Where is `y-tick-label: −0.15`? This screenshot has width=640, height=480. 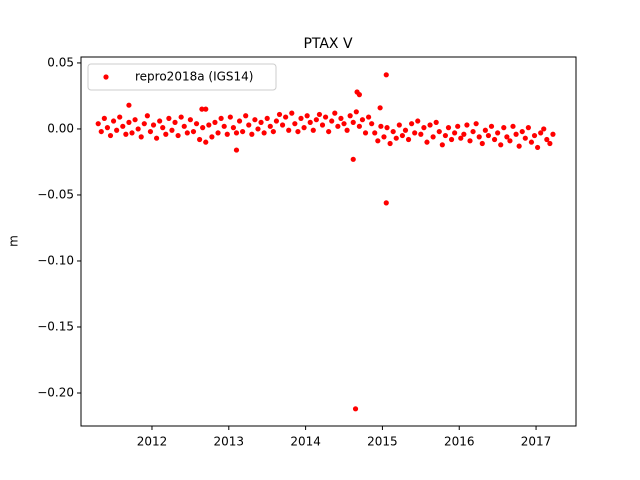
y-tick-label: −0.15 is located at coordinates (55, 326).